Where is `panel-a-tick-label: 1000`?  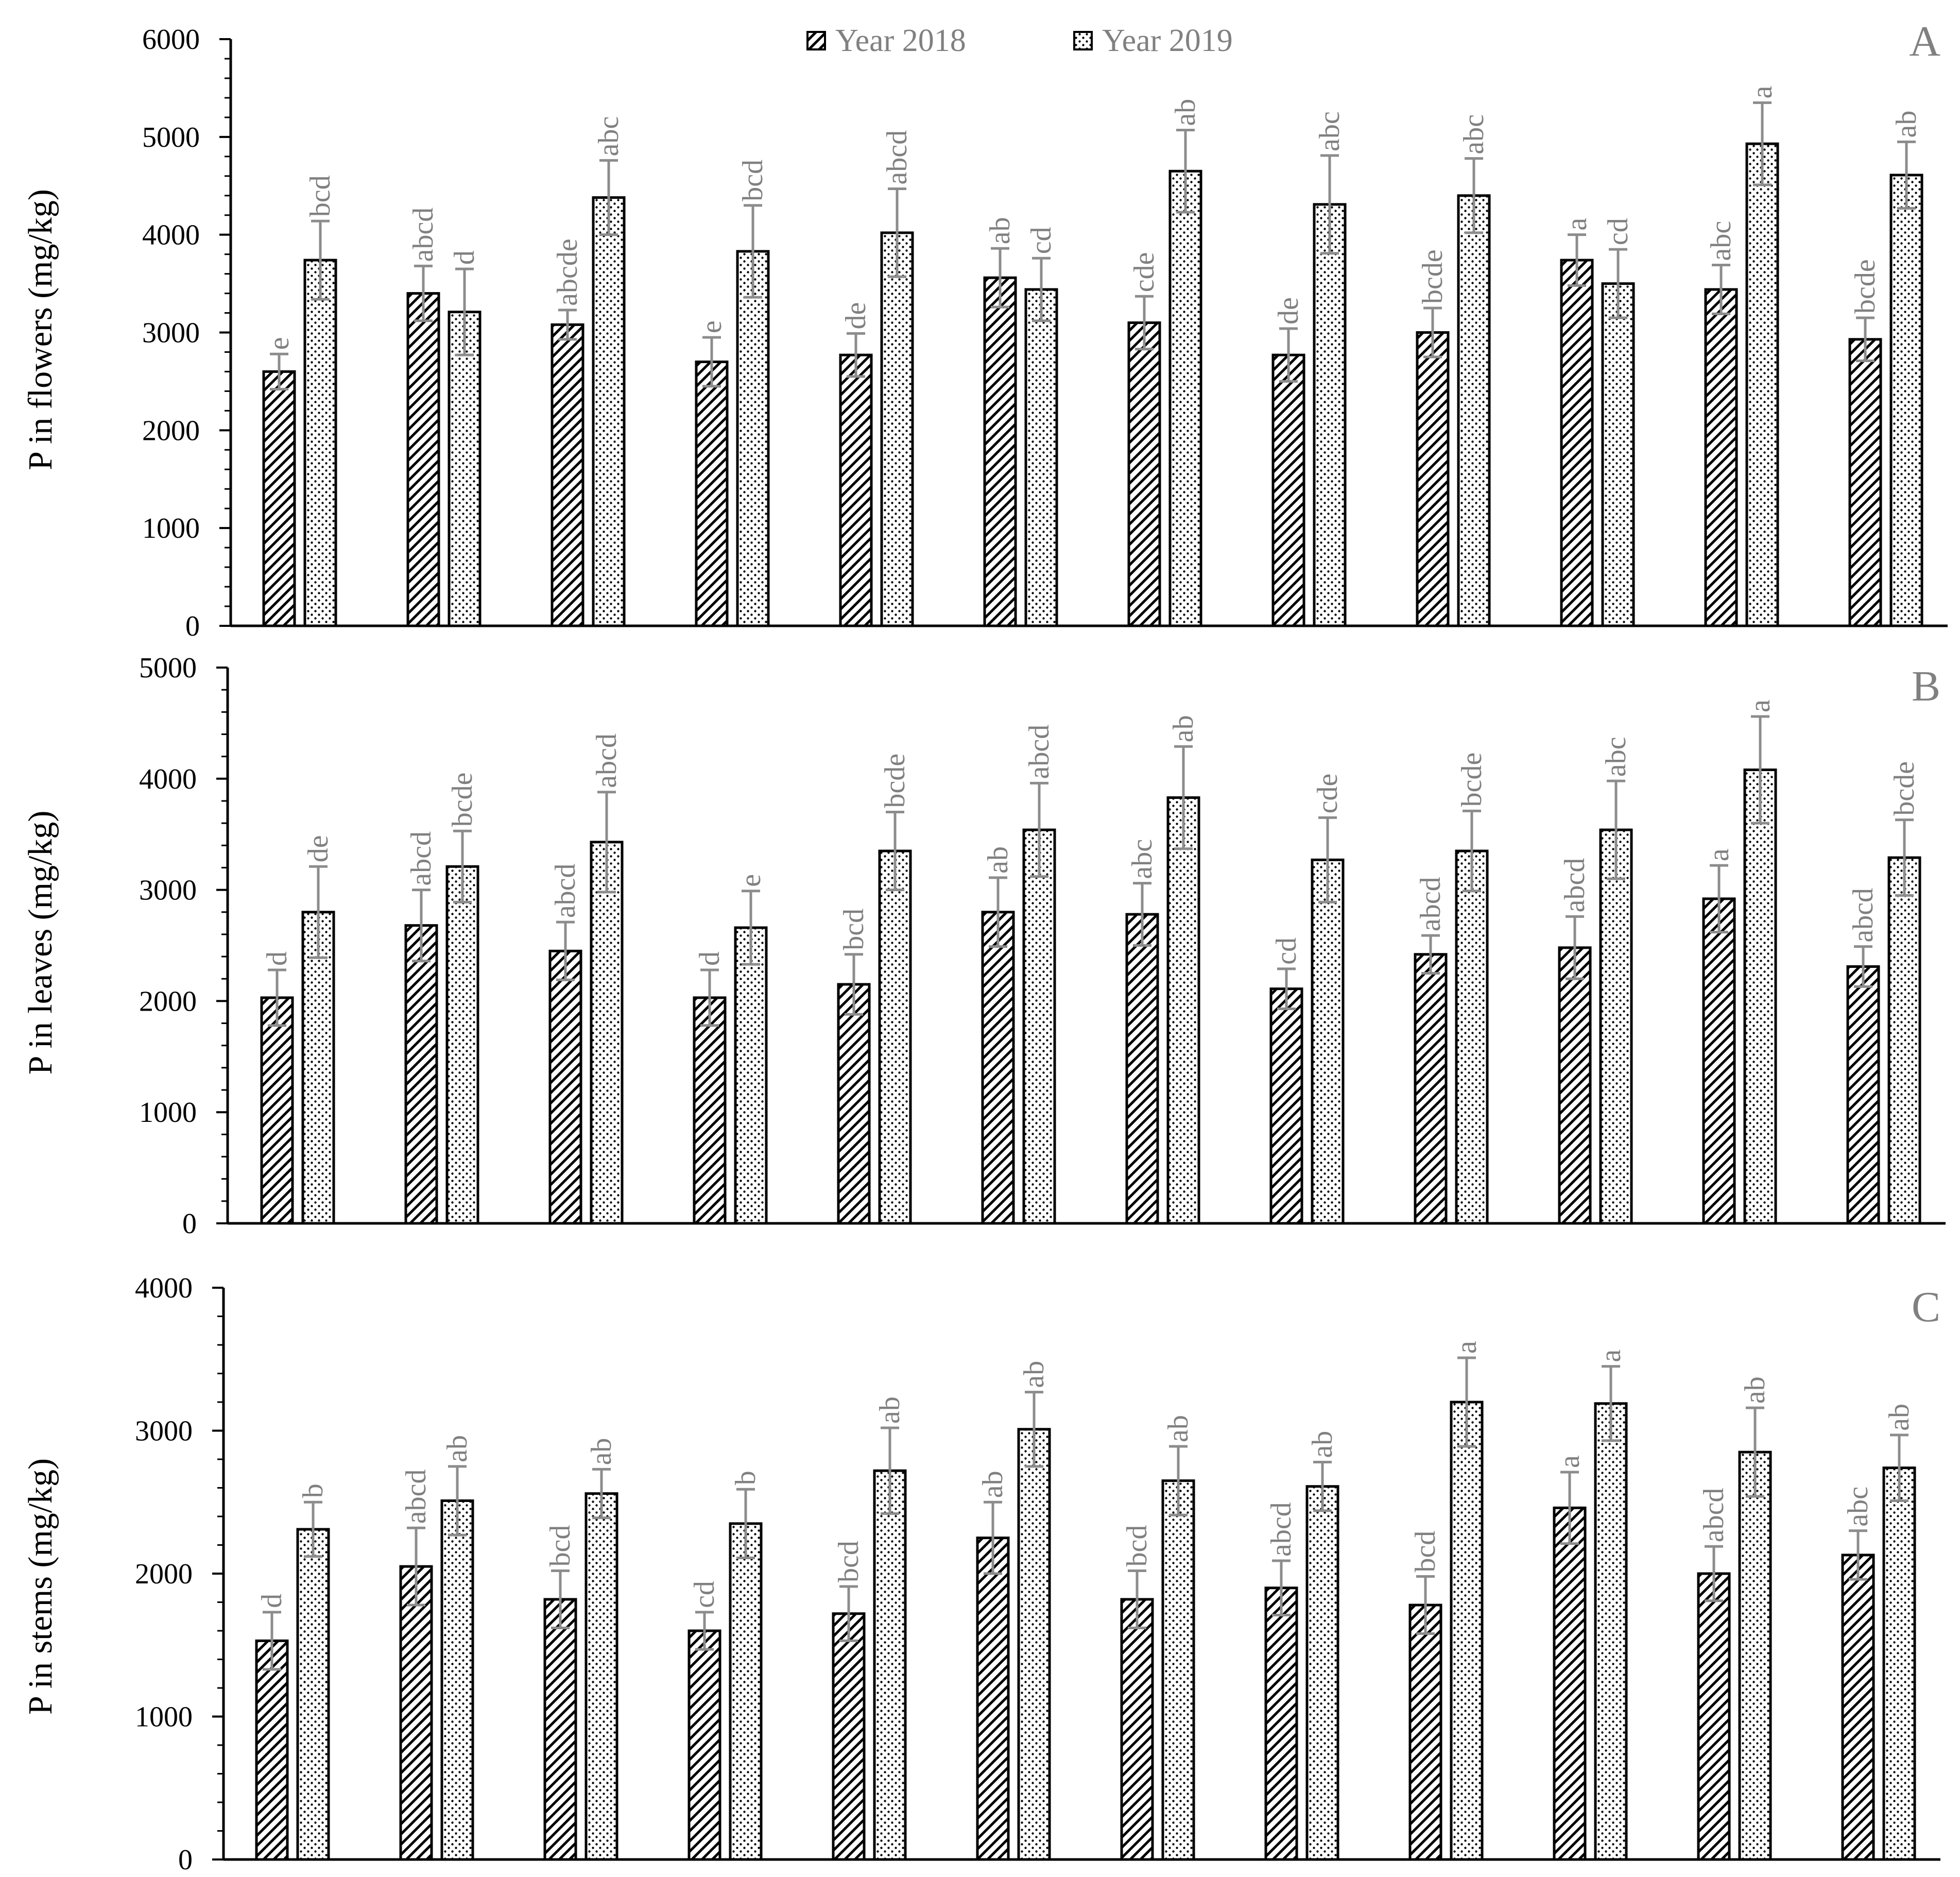
panel-a-tick-label: 1000 is located at coordinates (171, 528).